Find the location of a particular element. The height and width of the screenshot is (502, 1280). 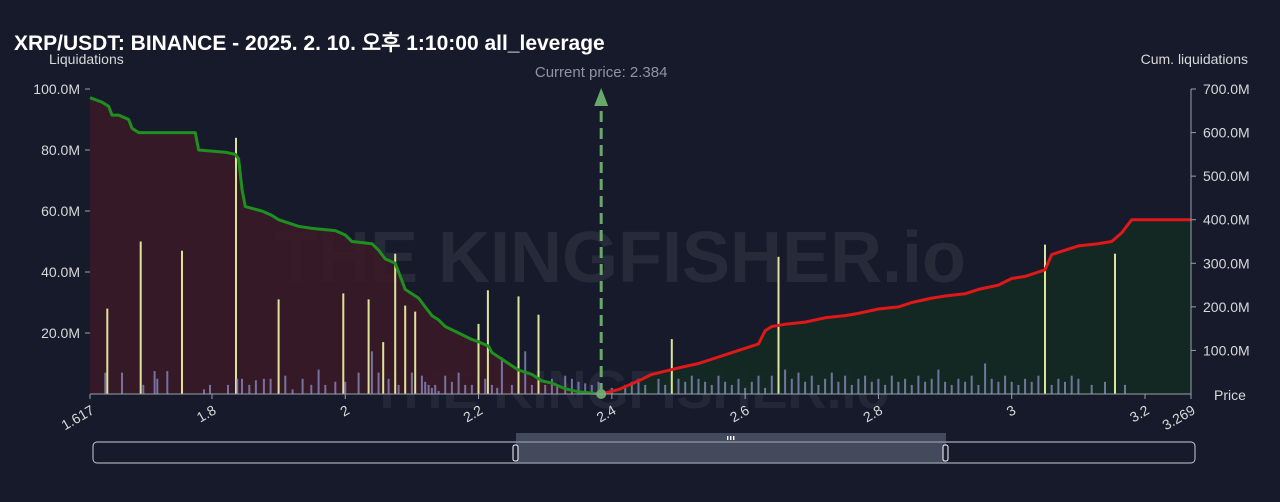

range-slider-track is located at coordinates (644, 452).